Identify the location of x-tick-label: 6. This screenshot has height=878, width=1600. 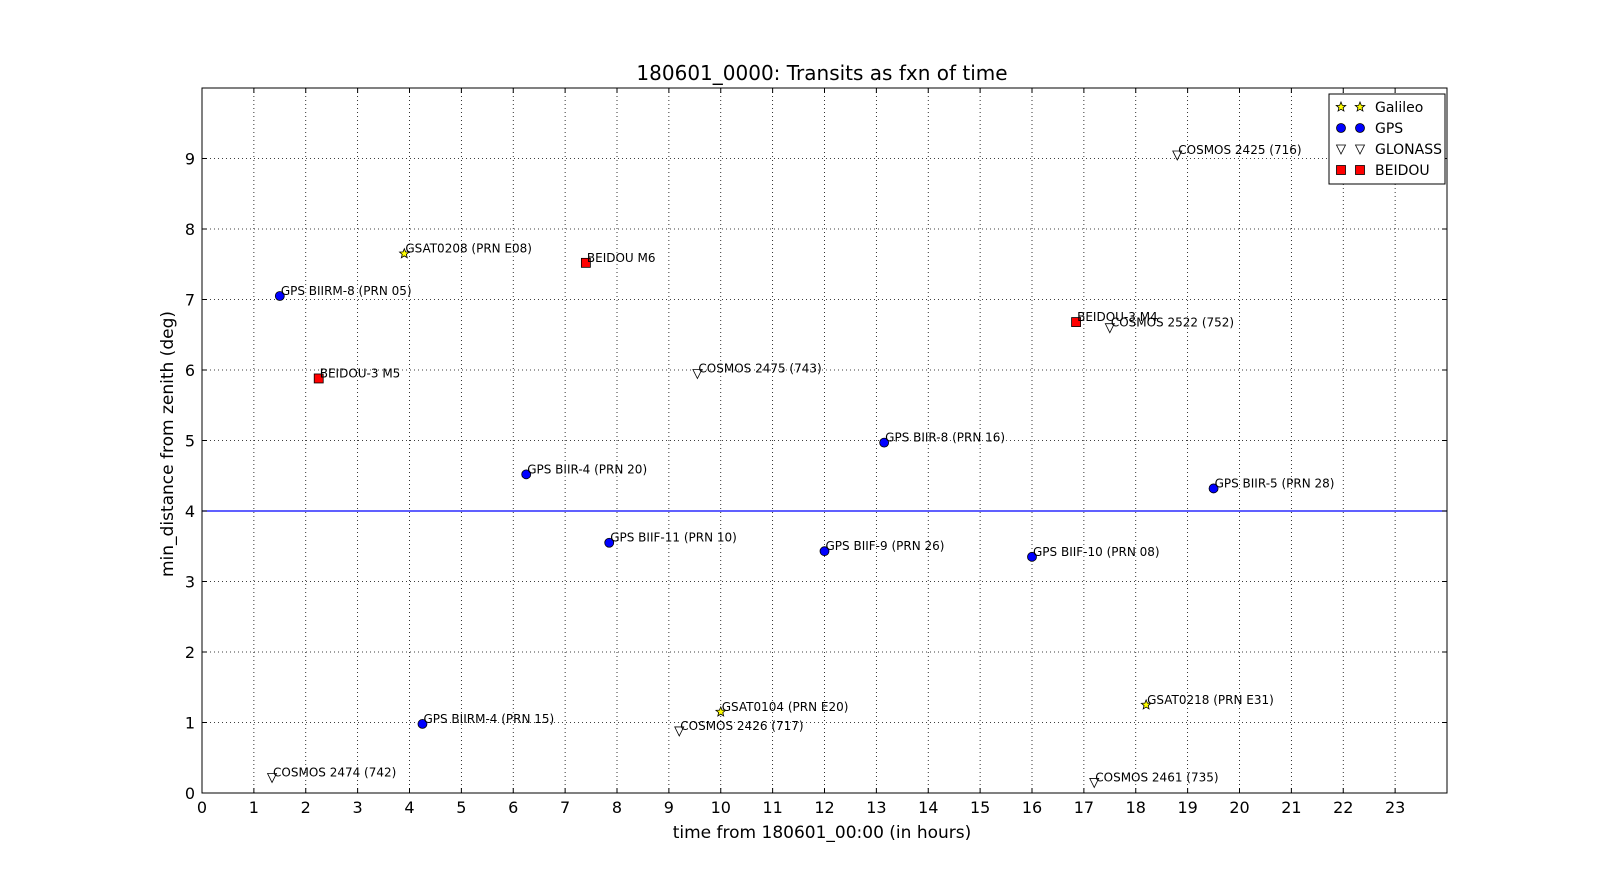
(513, 807).